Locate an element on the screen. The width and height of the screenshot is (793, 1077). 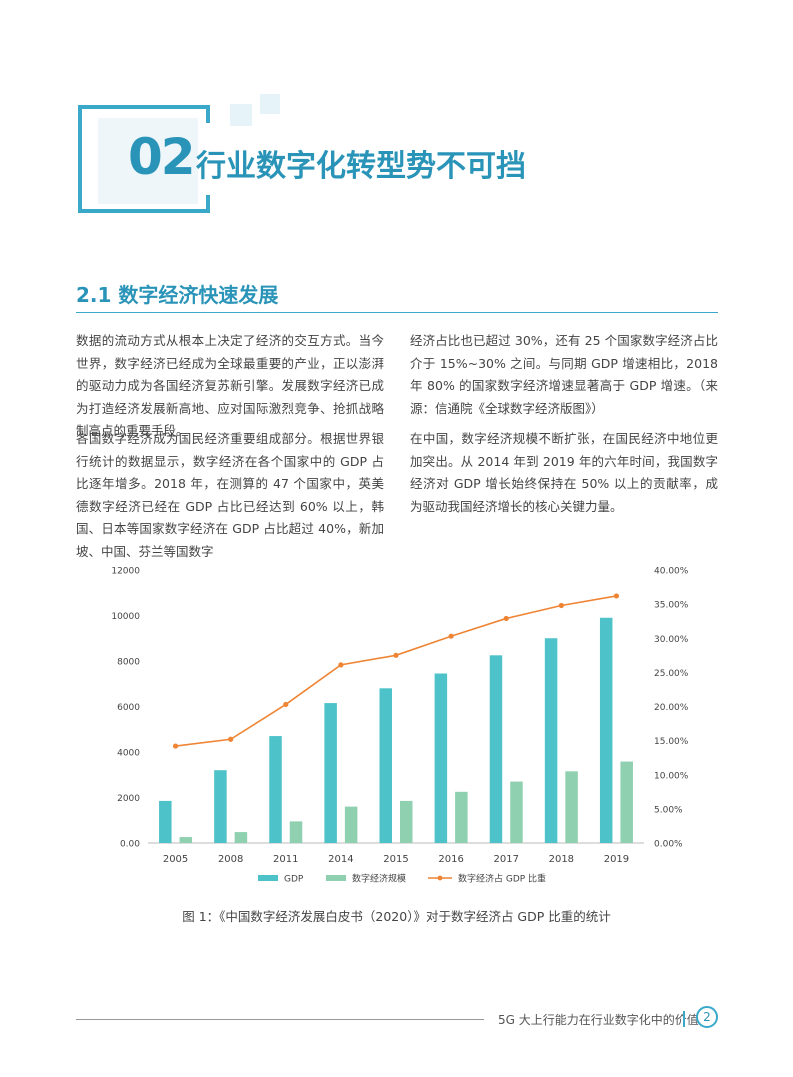
chapter-decor-fill is located at coordinates (148, 161).